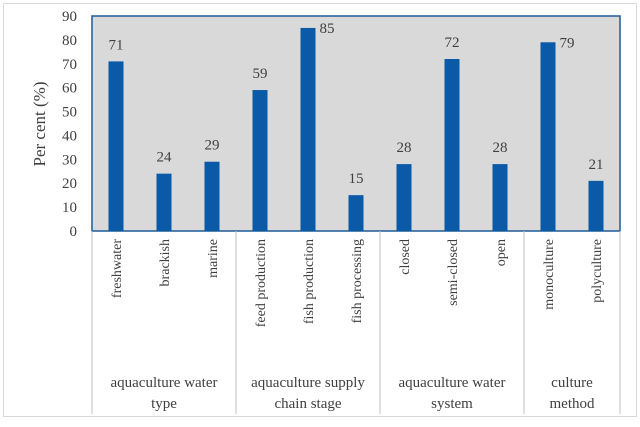 This screenshot has height=427, width=640. What do you see at coordinates (116, 45) in the screenshot?
I see `data-label: 71` at bounding box center [116, 45].